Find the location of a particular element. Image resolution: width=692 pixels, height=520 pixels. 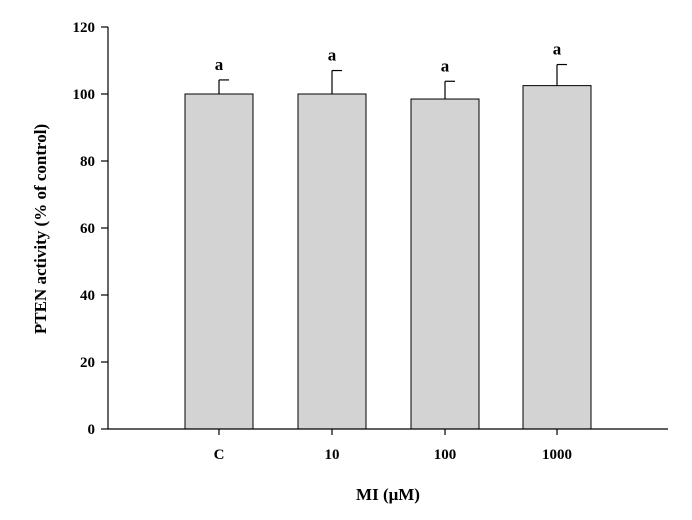

significance-label-C: a is located at coordinates (219, 64).